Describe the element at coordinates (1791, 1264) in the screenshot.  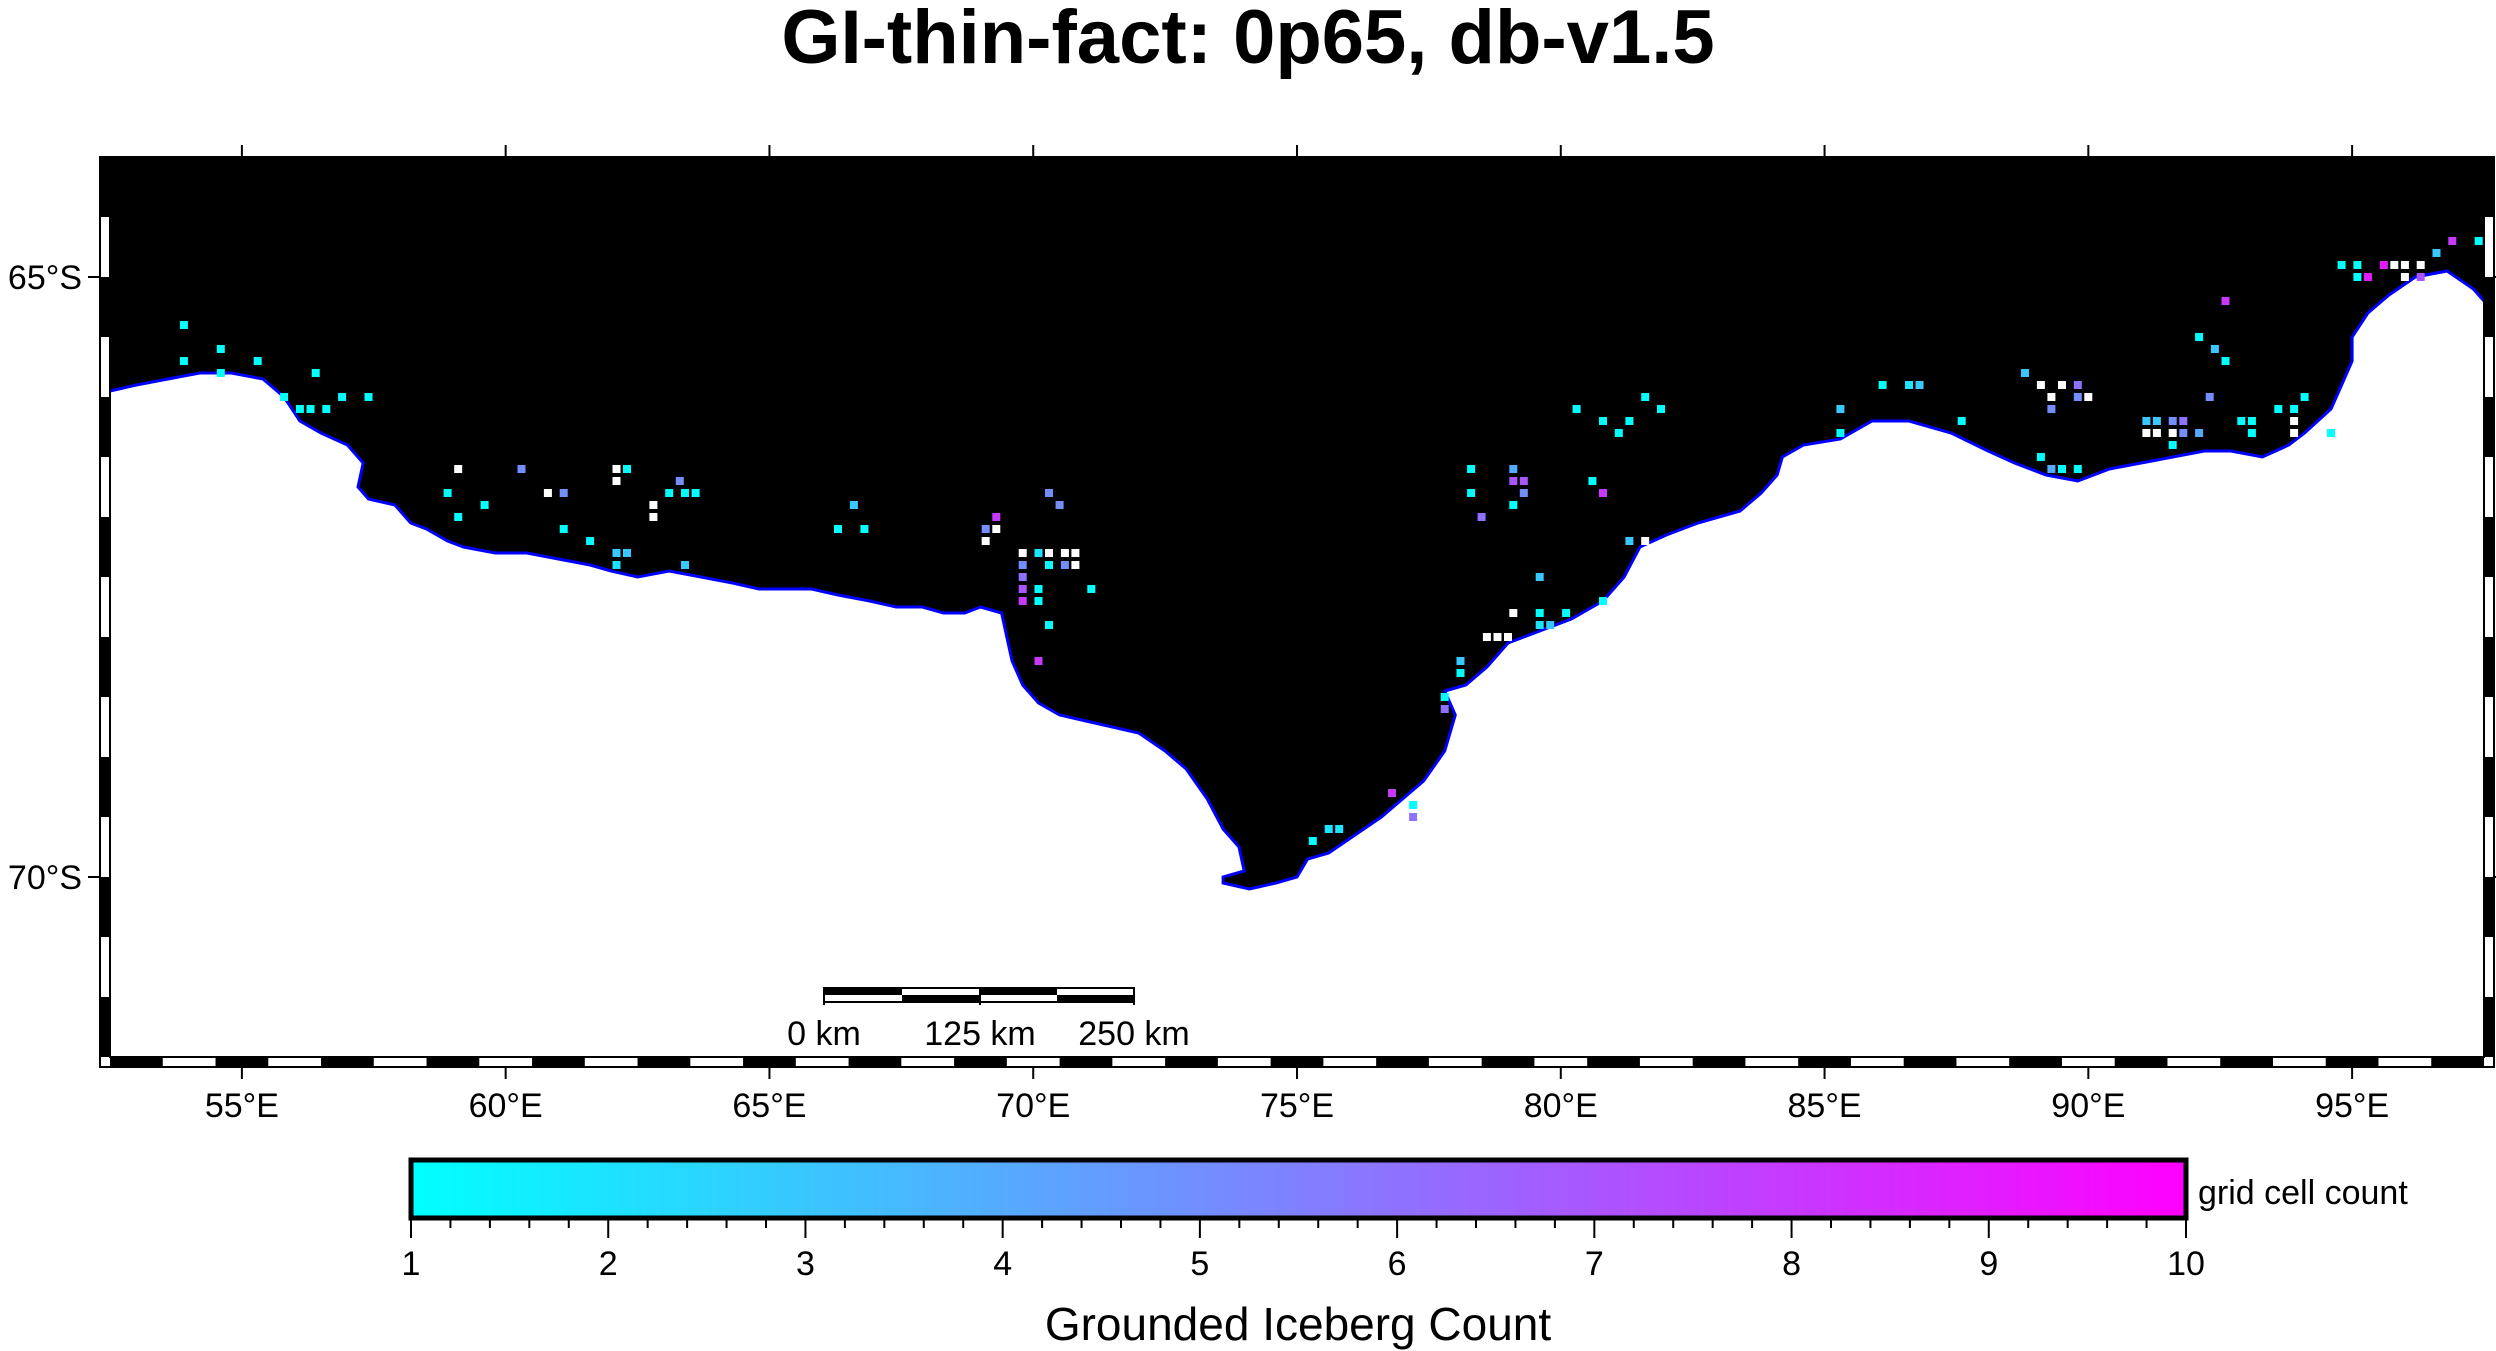
I see `colorbar-tick-label: 8` at that location.